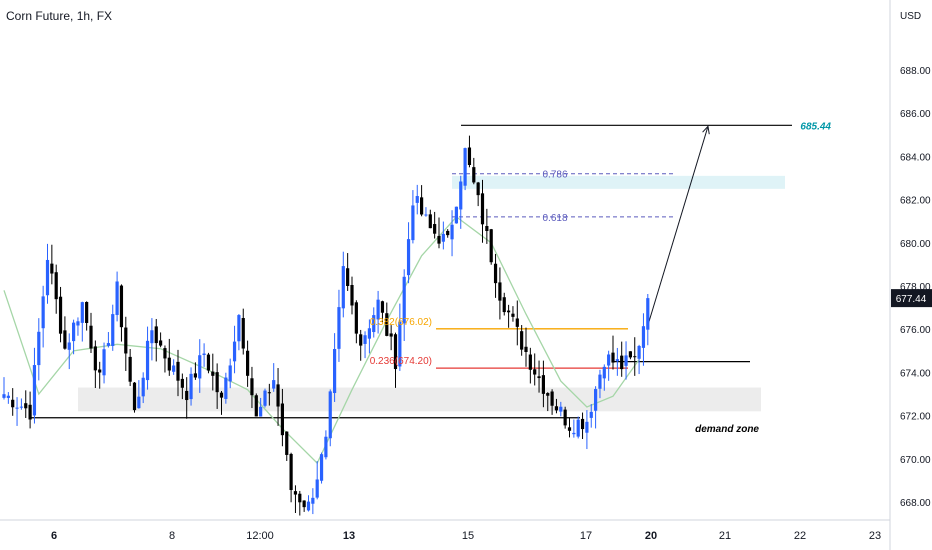 Image resolution: width=932 pixels, height=550 pixels. I want to click on fib-236-label: 0.236(674.20), so click(401, 361).